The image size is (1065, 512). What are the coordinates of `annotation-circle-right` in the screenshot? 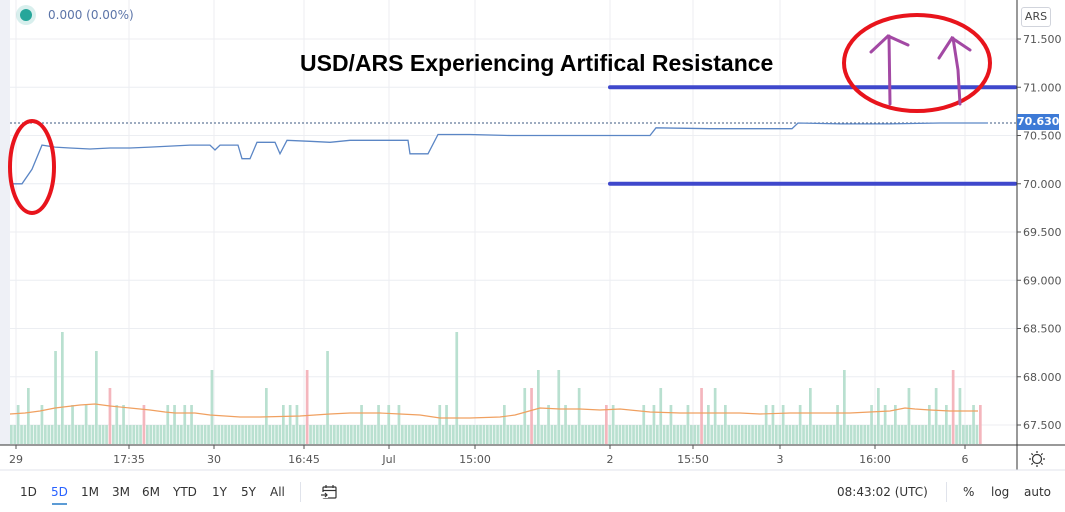 It's located at (917, 63).